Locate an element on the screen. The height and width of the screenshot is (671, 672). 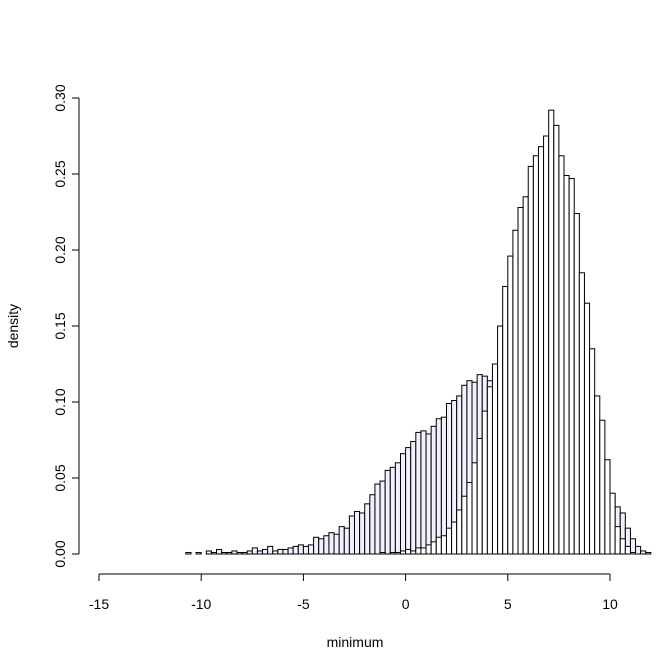
x-tick-label: -15 is located at coordinates (99, 604).